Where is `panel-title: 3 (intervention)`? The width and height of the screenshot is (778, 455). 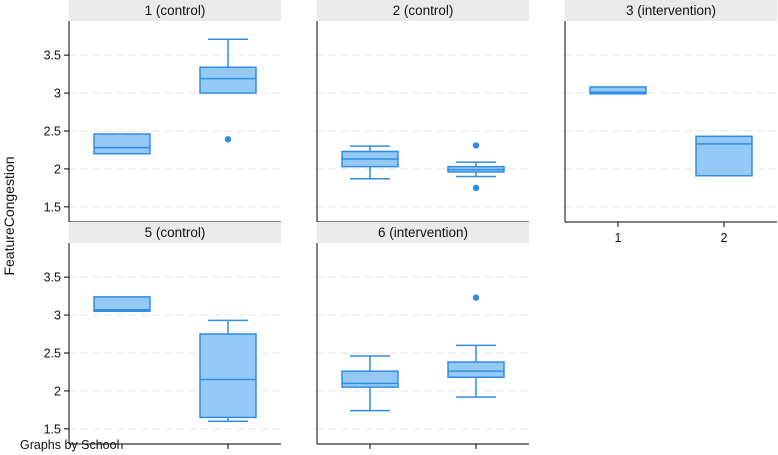
panel-title: 3 (intervention) is located at coordinates (671, 10).